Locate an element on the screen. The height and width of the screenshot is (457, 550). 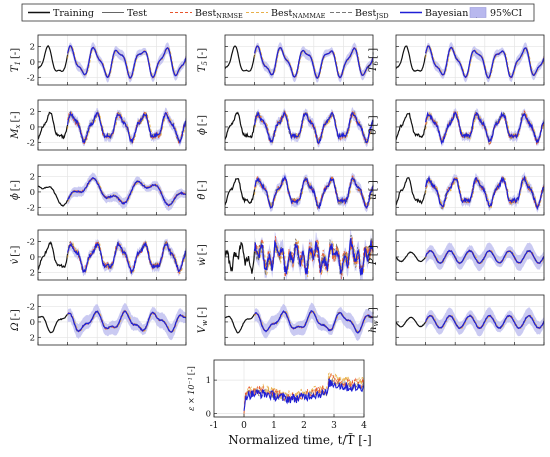
y-axis-label: ε × 10⁻¹[-] is located at coordinates (191, 388).